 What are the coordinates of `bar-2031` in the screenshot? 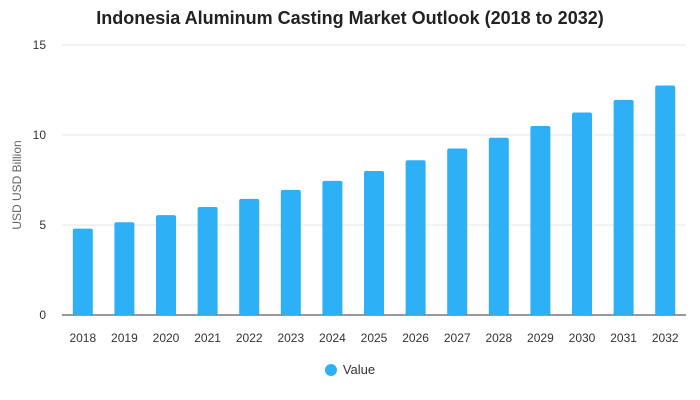 It's located at (623, 207).